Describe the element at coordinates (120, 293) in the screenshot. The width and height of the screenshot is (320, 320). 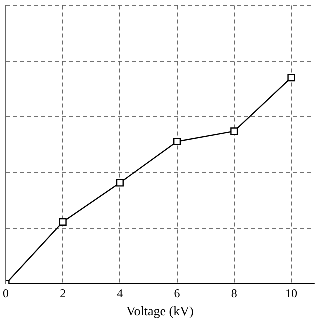
I see `x-tick-label: 4` at that location.